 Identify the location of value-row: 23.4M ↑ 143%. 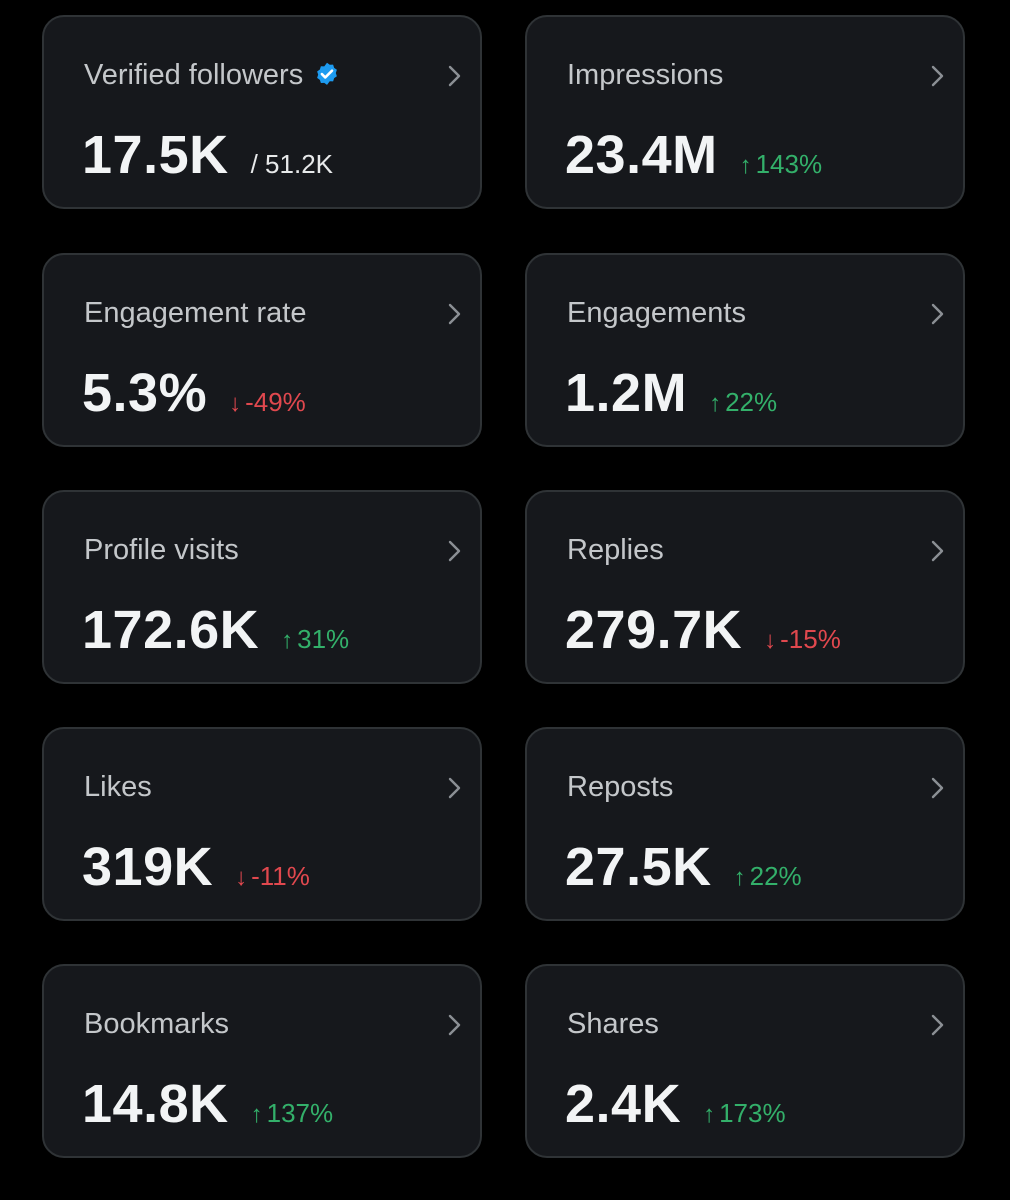
(693, 155).